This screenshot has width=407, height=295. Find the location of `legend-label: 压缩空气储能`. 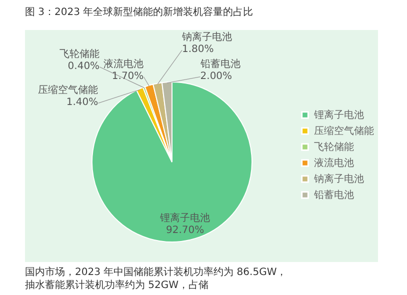

legend-label: 压缩空气储能 is located at coordinates (344, 131).